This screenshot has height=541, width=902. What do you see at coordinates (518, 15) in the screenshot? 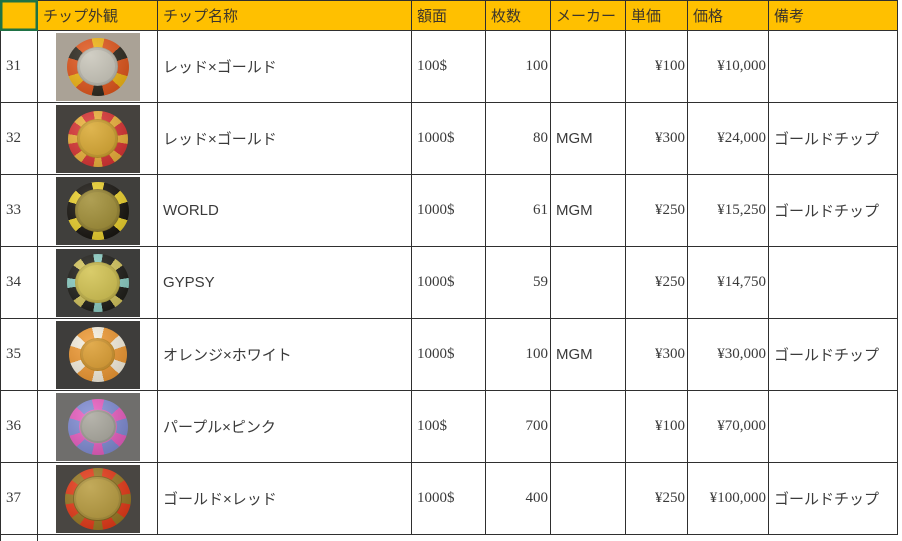
I see `col-header-count: 枚数` at bounding box center [518, 15].